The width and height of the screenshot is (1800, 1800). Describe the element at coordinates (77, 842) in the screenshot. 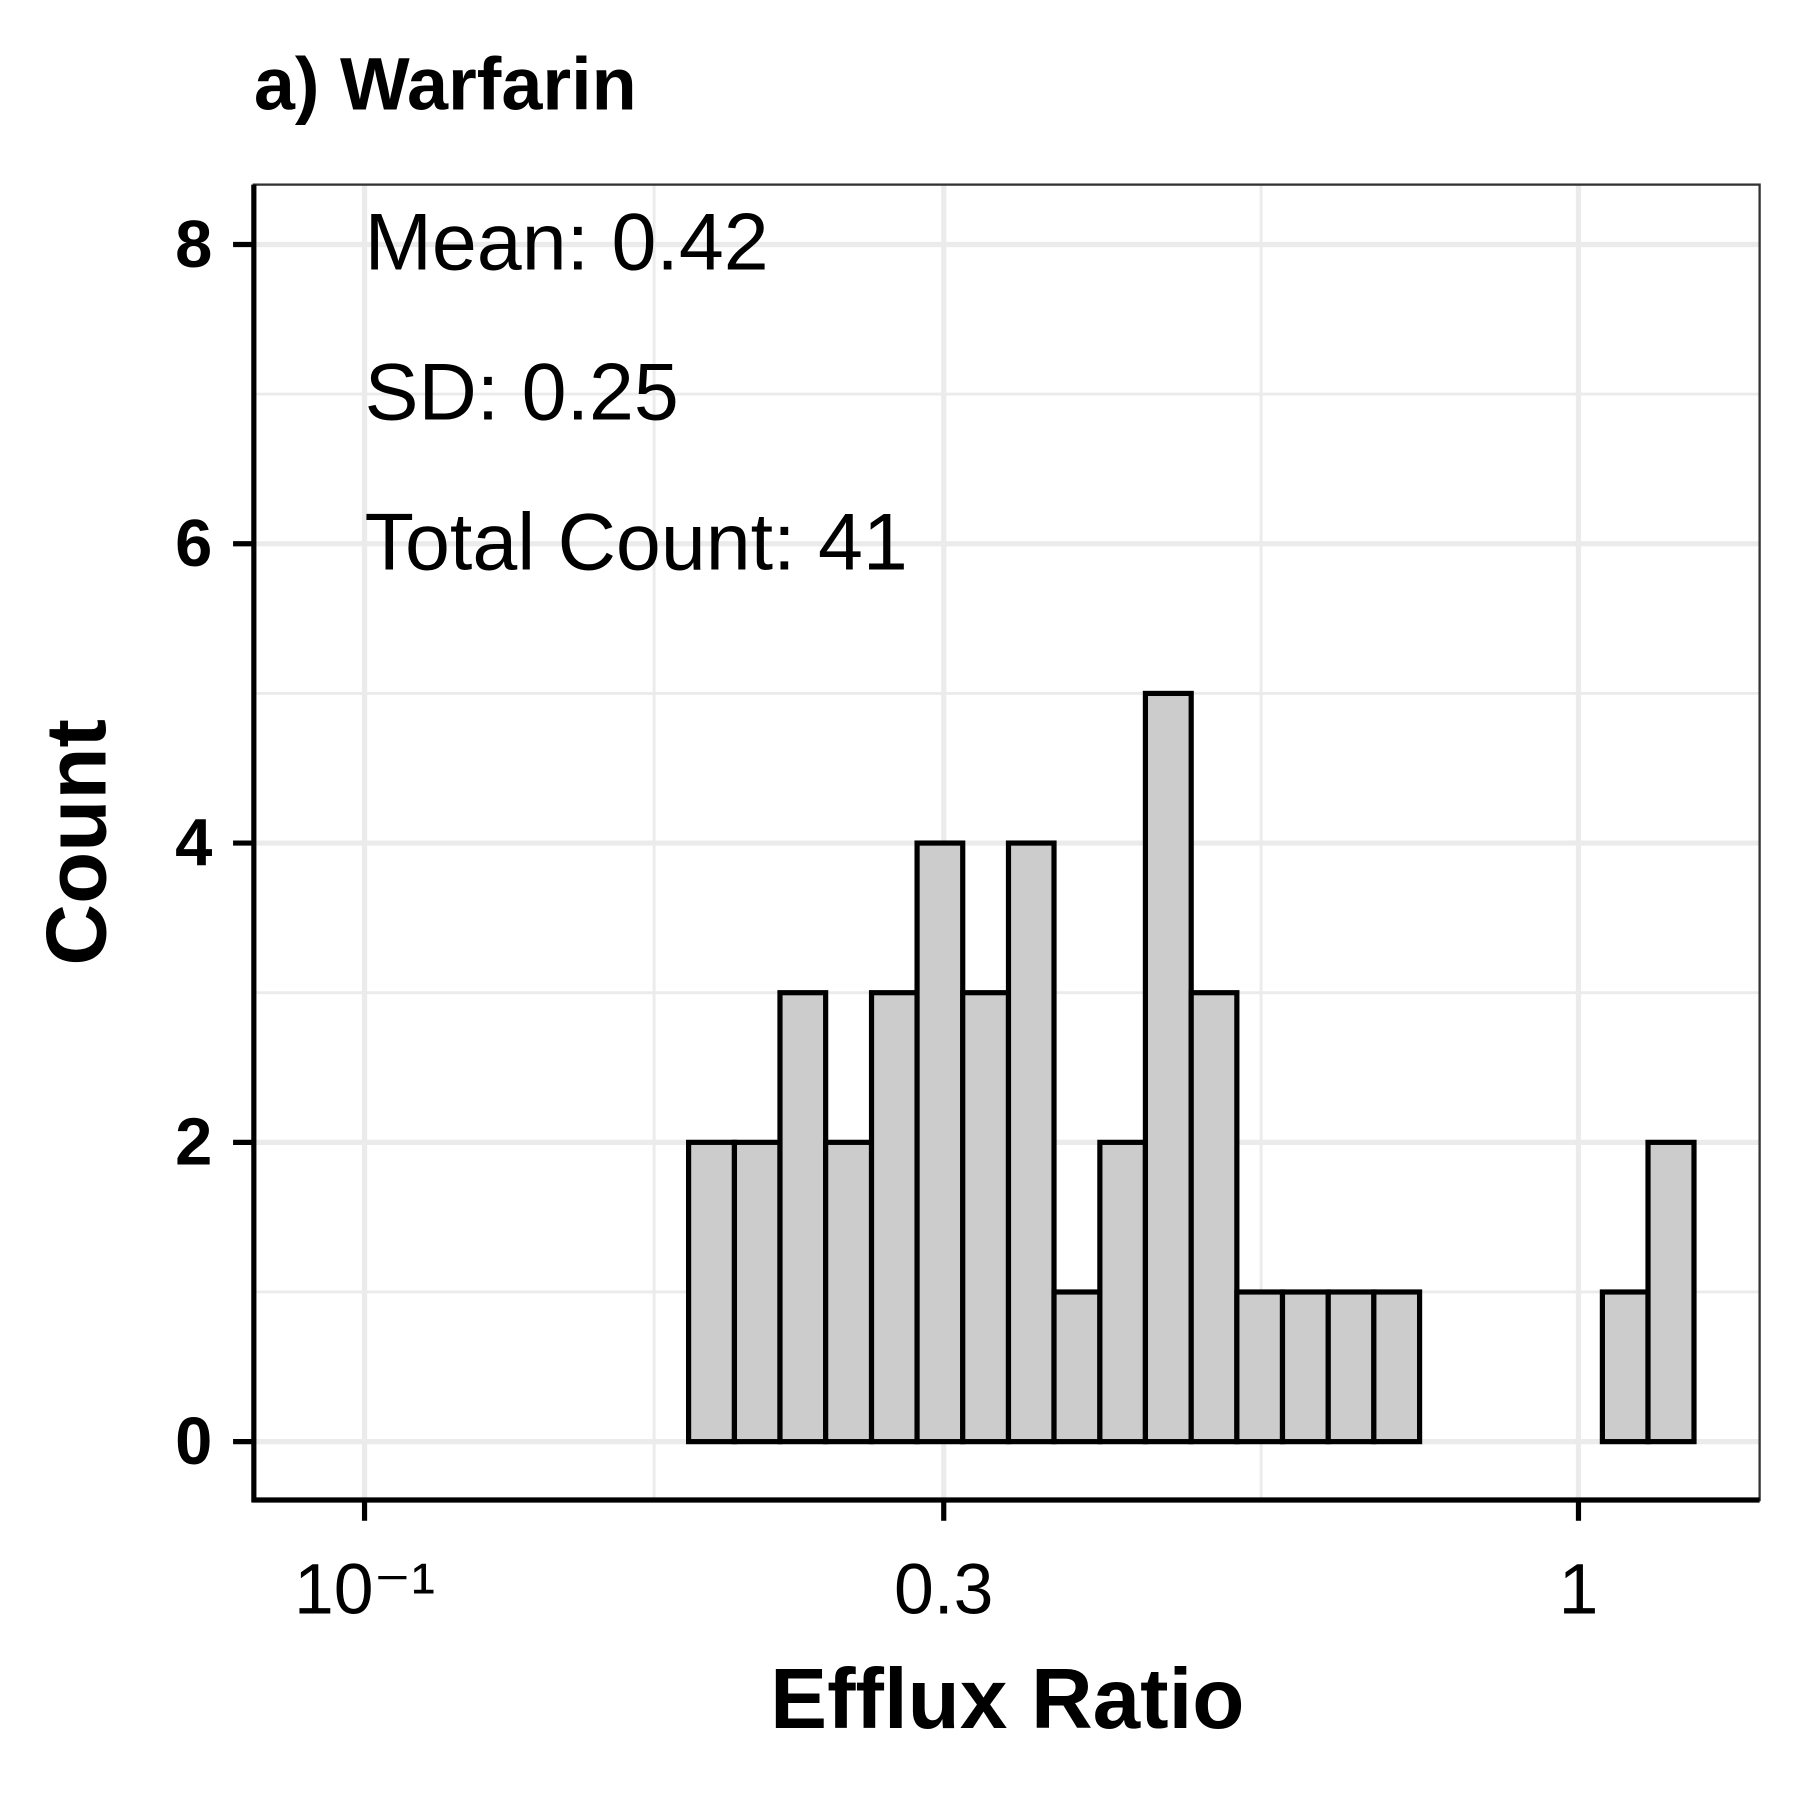

I see `y-axis-title: Count` at that location.